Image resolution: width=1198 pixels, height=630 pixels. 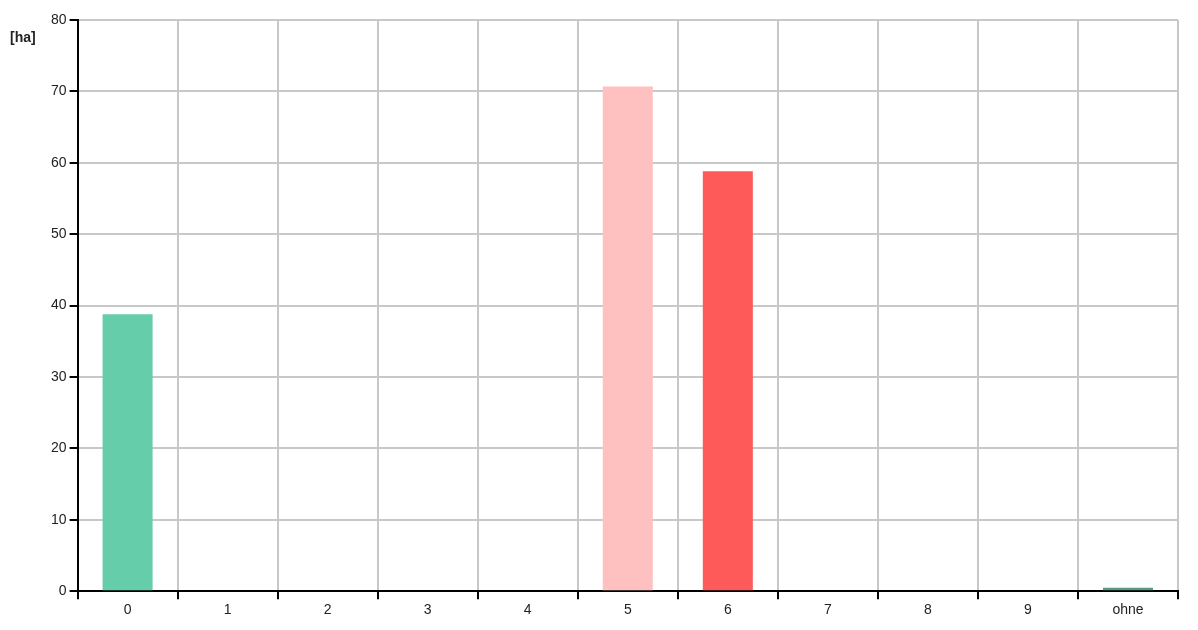 I want to click on y-tick-label: 60, so click(x=58, y=161).